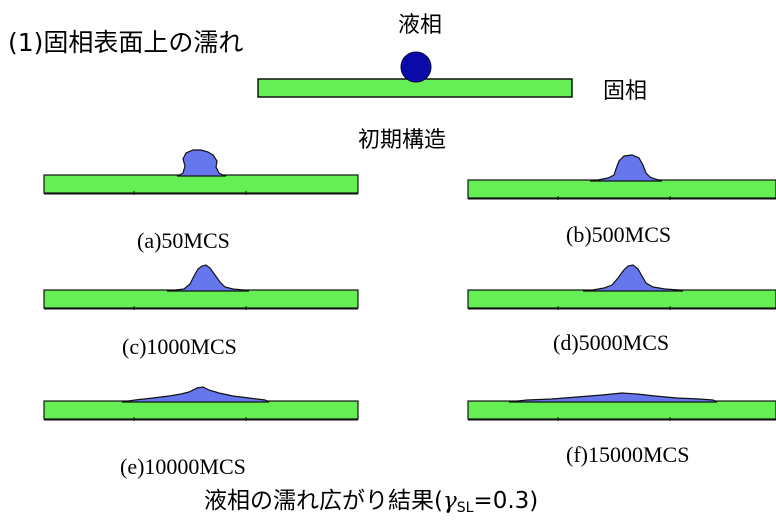  I want to click on panel-d-substrate, so click(621, 299).